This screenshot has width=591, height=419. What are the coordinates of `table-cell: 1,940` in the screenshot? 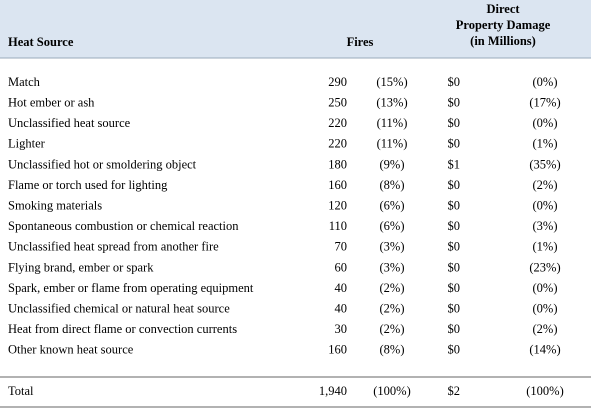 It's located at (333, 391).